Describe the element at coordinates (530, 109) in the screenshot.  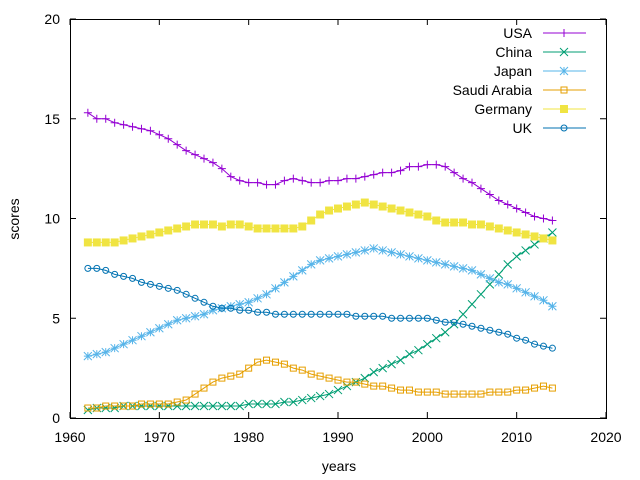
I see `legend-item: Germany` at that location.